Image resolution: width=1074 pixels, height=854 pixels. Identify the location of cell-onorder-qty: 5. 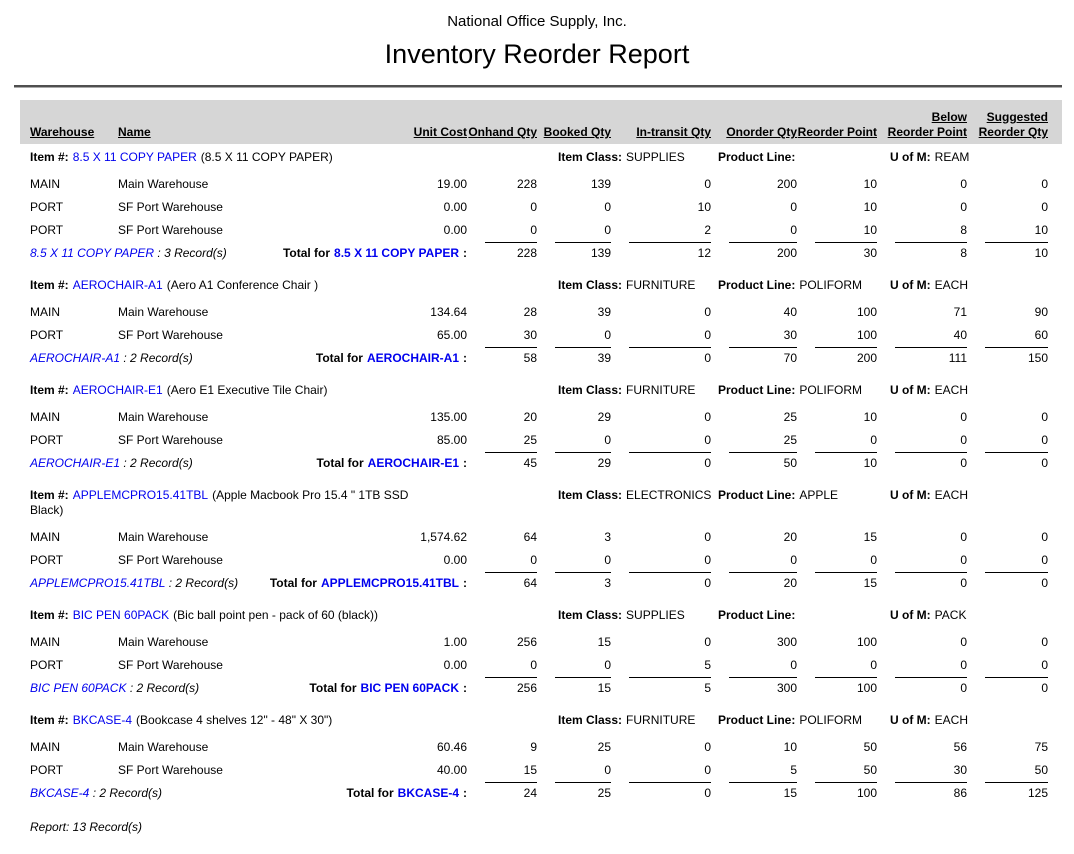
(763, 771).